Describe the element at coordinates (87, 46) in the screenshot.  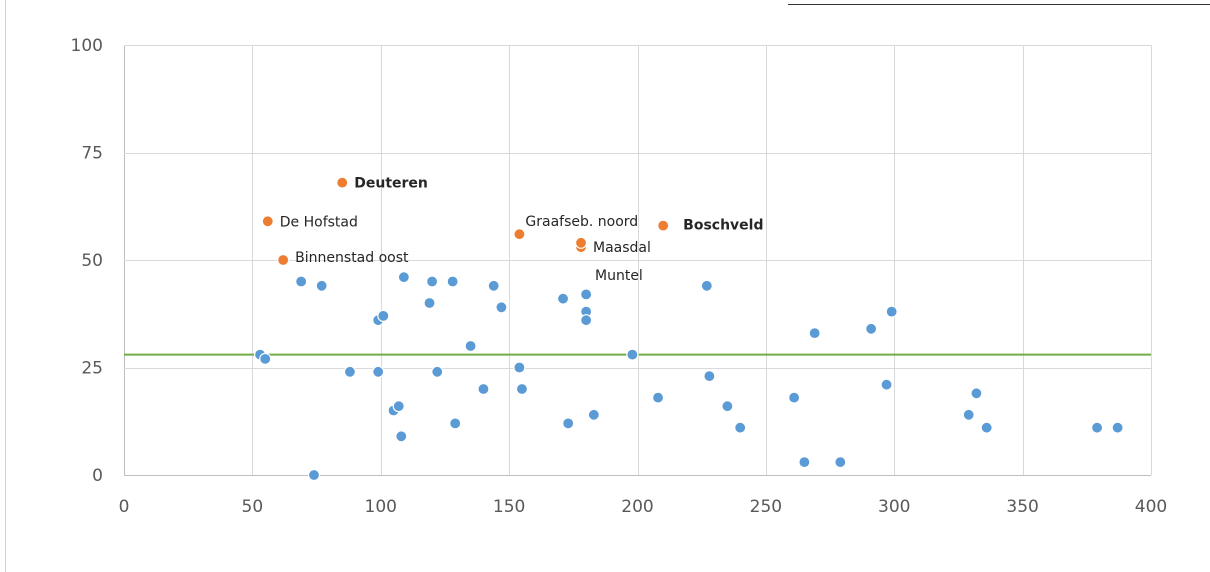
I see `y-tick-label: 100` at that location.